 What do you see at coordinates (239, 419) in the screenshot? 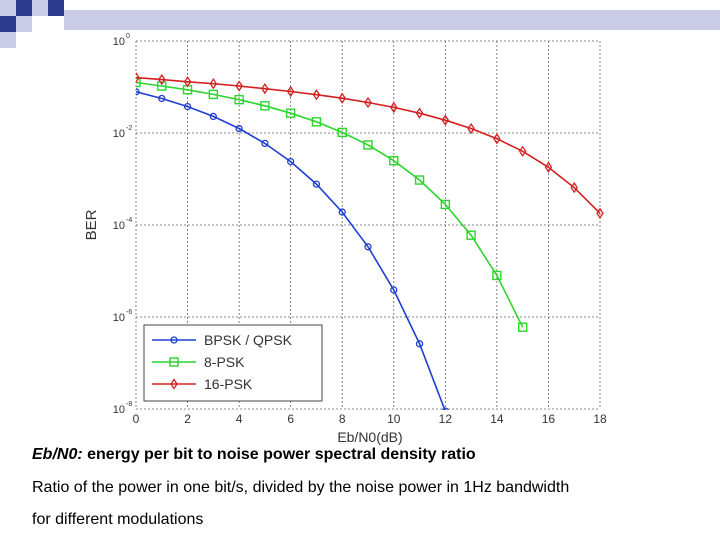
I see `x-tick-label: 4` at bounding box center [239, 419].